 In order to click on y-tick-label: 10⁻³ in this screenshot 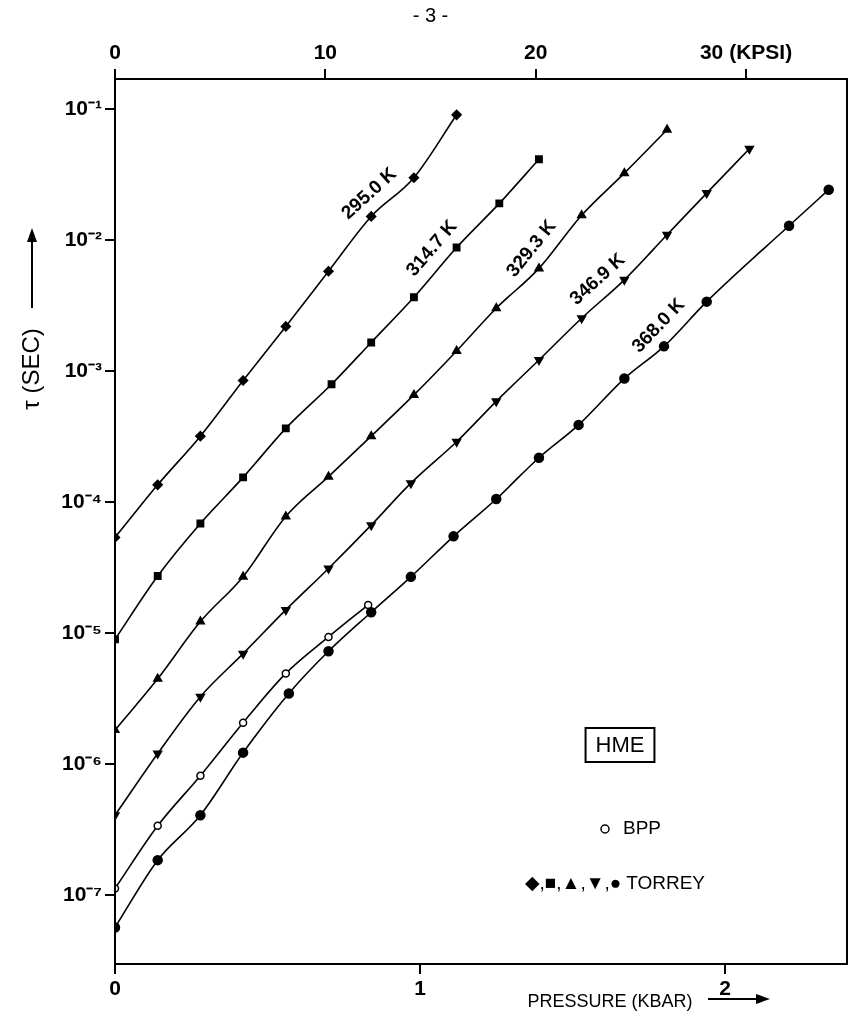, I will do `click(83, 370)`.